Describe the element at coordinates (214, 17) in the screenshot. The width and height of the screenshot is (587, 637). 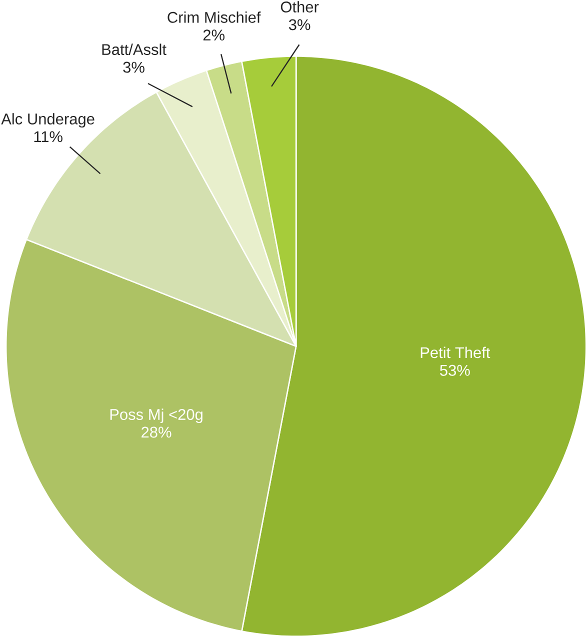
I see `slice-label: Crim Mischief` at that location.